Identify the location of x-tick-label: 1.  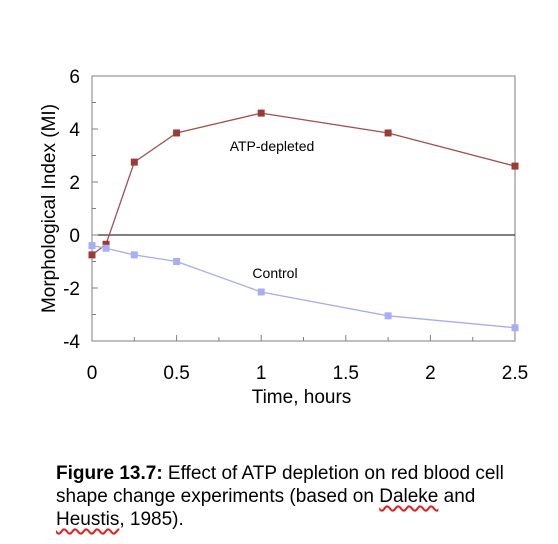
(261, 373).